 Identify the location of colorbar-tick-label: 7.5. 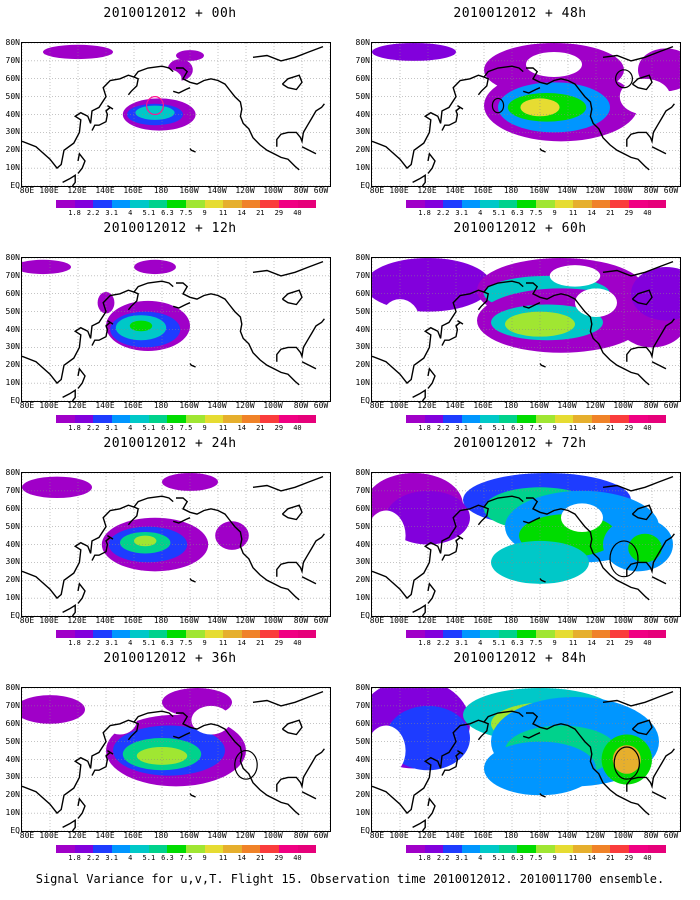
(186, 428).